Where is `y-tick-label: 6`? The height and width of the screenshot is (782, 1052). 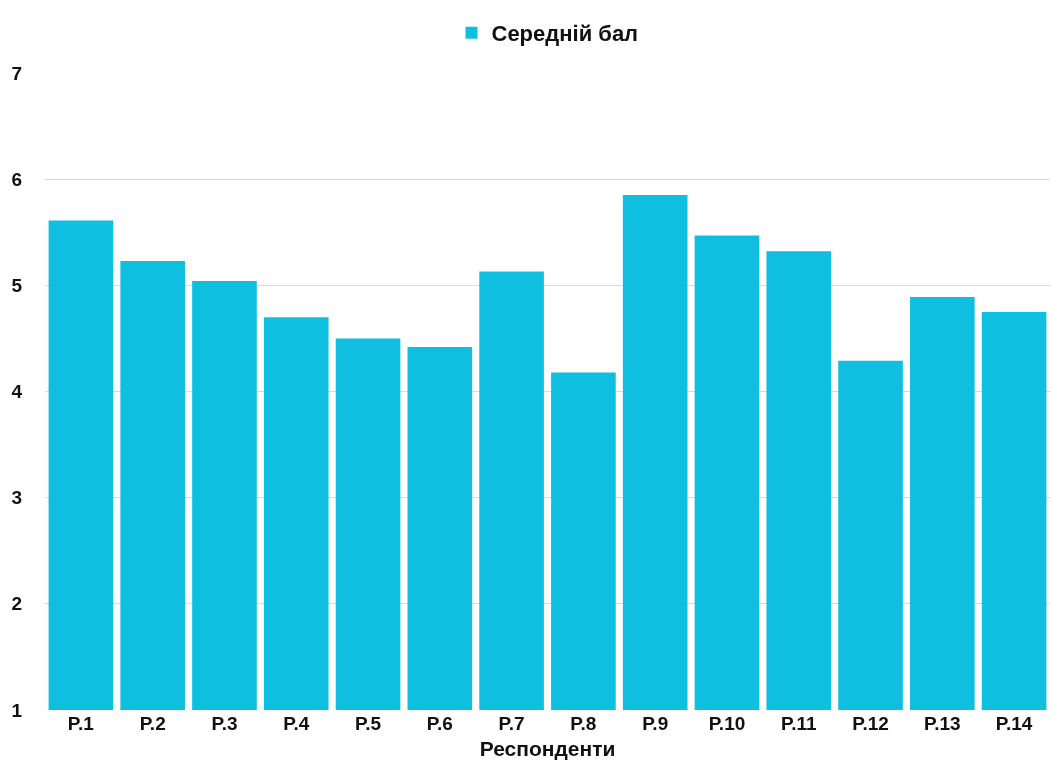
y-tick-label: 6 is located at coordinates (16, 179).